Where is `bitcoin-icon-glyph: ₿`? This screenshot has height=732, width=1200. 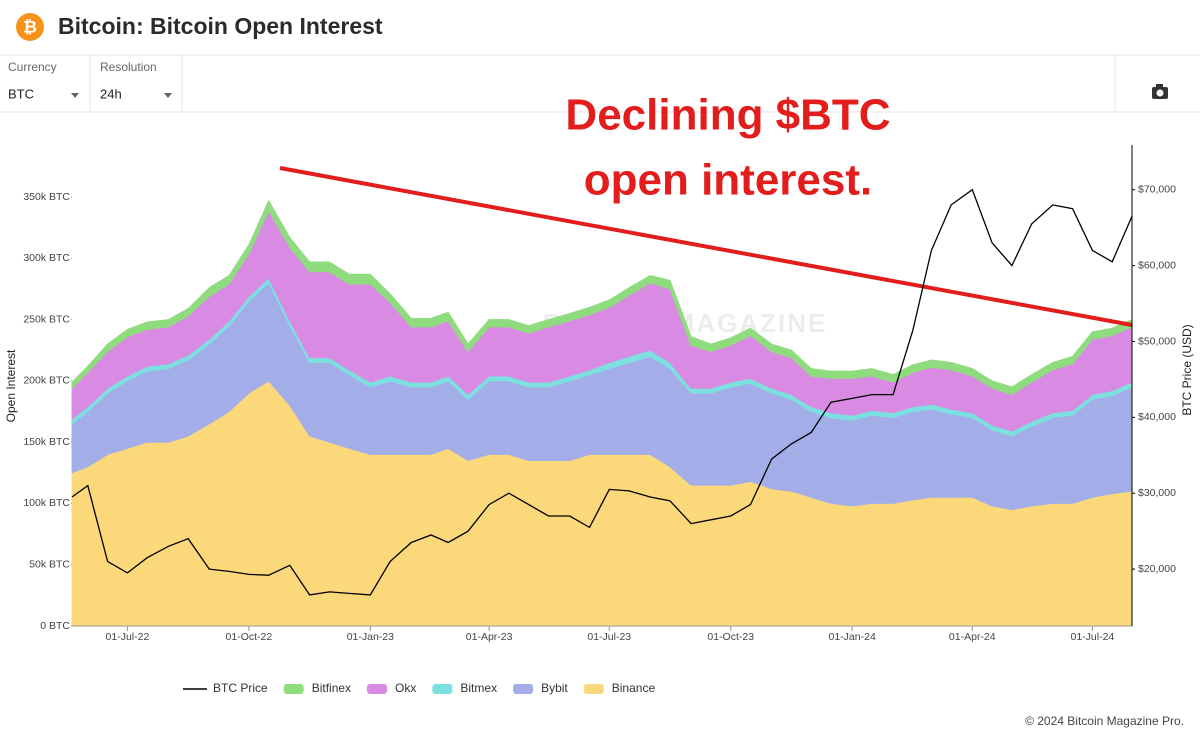
bitcoin-icon-glyph: ₿ is located at coordinates (30, 26).